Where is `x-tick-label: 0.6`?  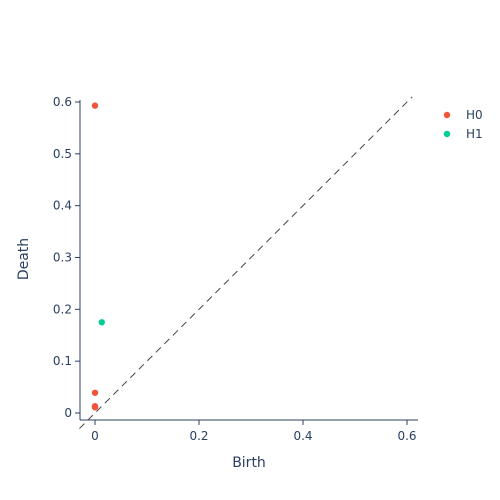 x-tick-label: 0.6 is located at coordinates (406, 436).